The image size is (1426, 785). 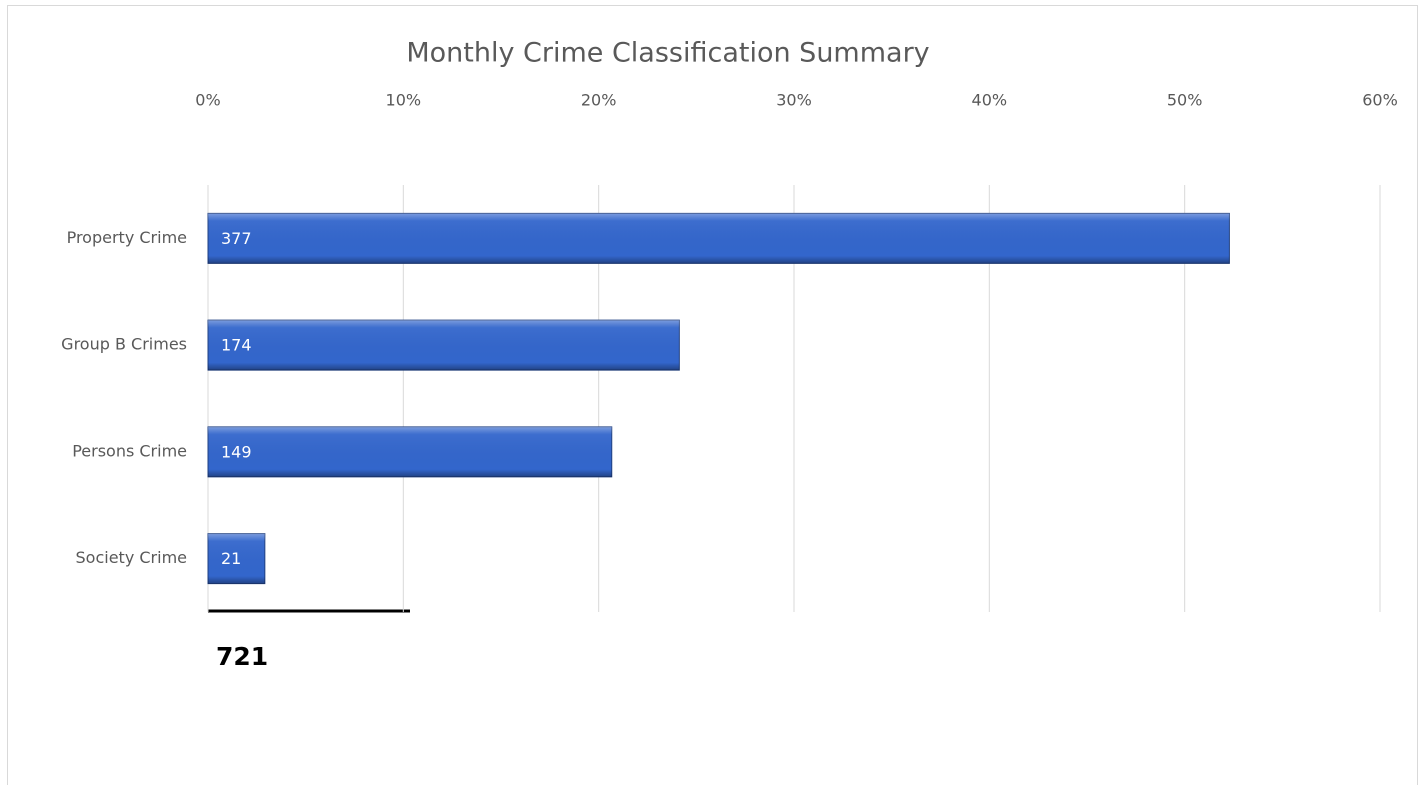 I want to click on x-tick-label: 50%, so click(x=1185, y=100).